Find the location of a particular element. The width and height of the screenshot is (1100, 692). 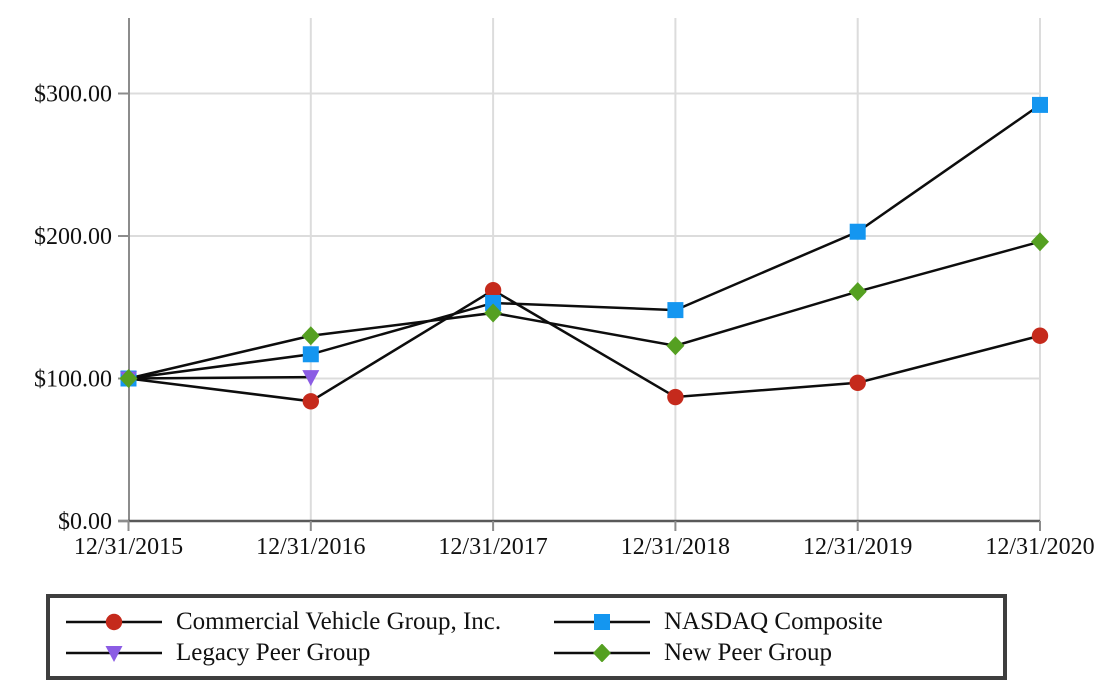

legend-item-legacy-peer: Legacy Peer Group is located at coordinates (308, 652).